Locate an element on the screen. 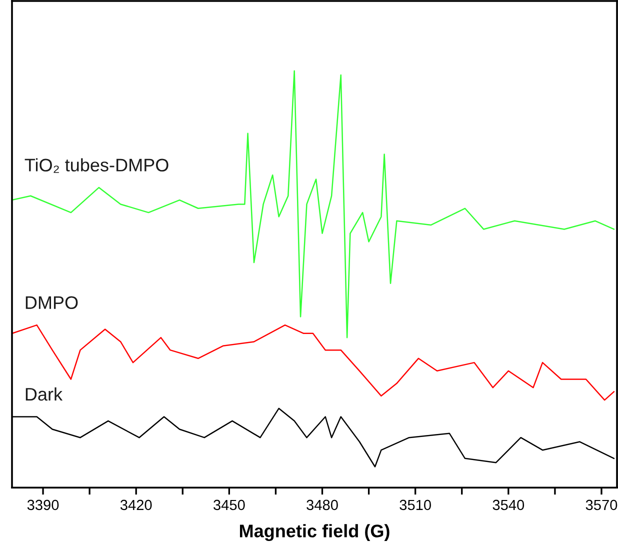 This screenshot has width=618, height=554. x-tick-label: 3570 is located at coordinates (602, 505).